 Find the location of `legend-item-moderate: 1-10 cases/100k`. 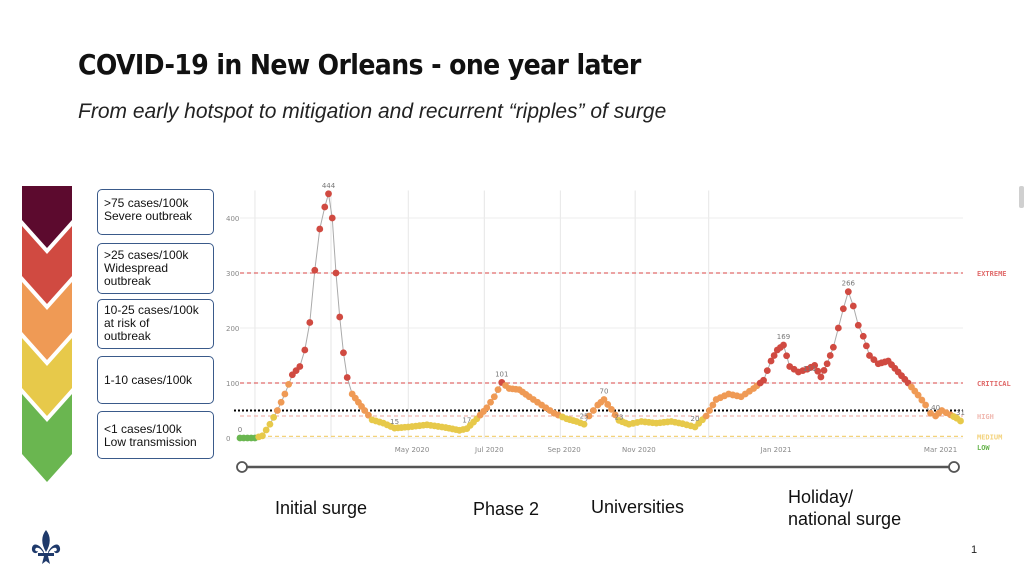

legend-item-moderate: 1-10 cases/100k is located at coordinates (155, 380).